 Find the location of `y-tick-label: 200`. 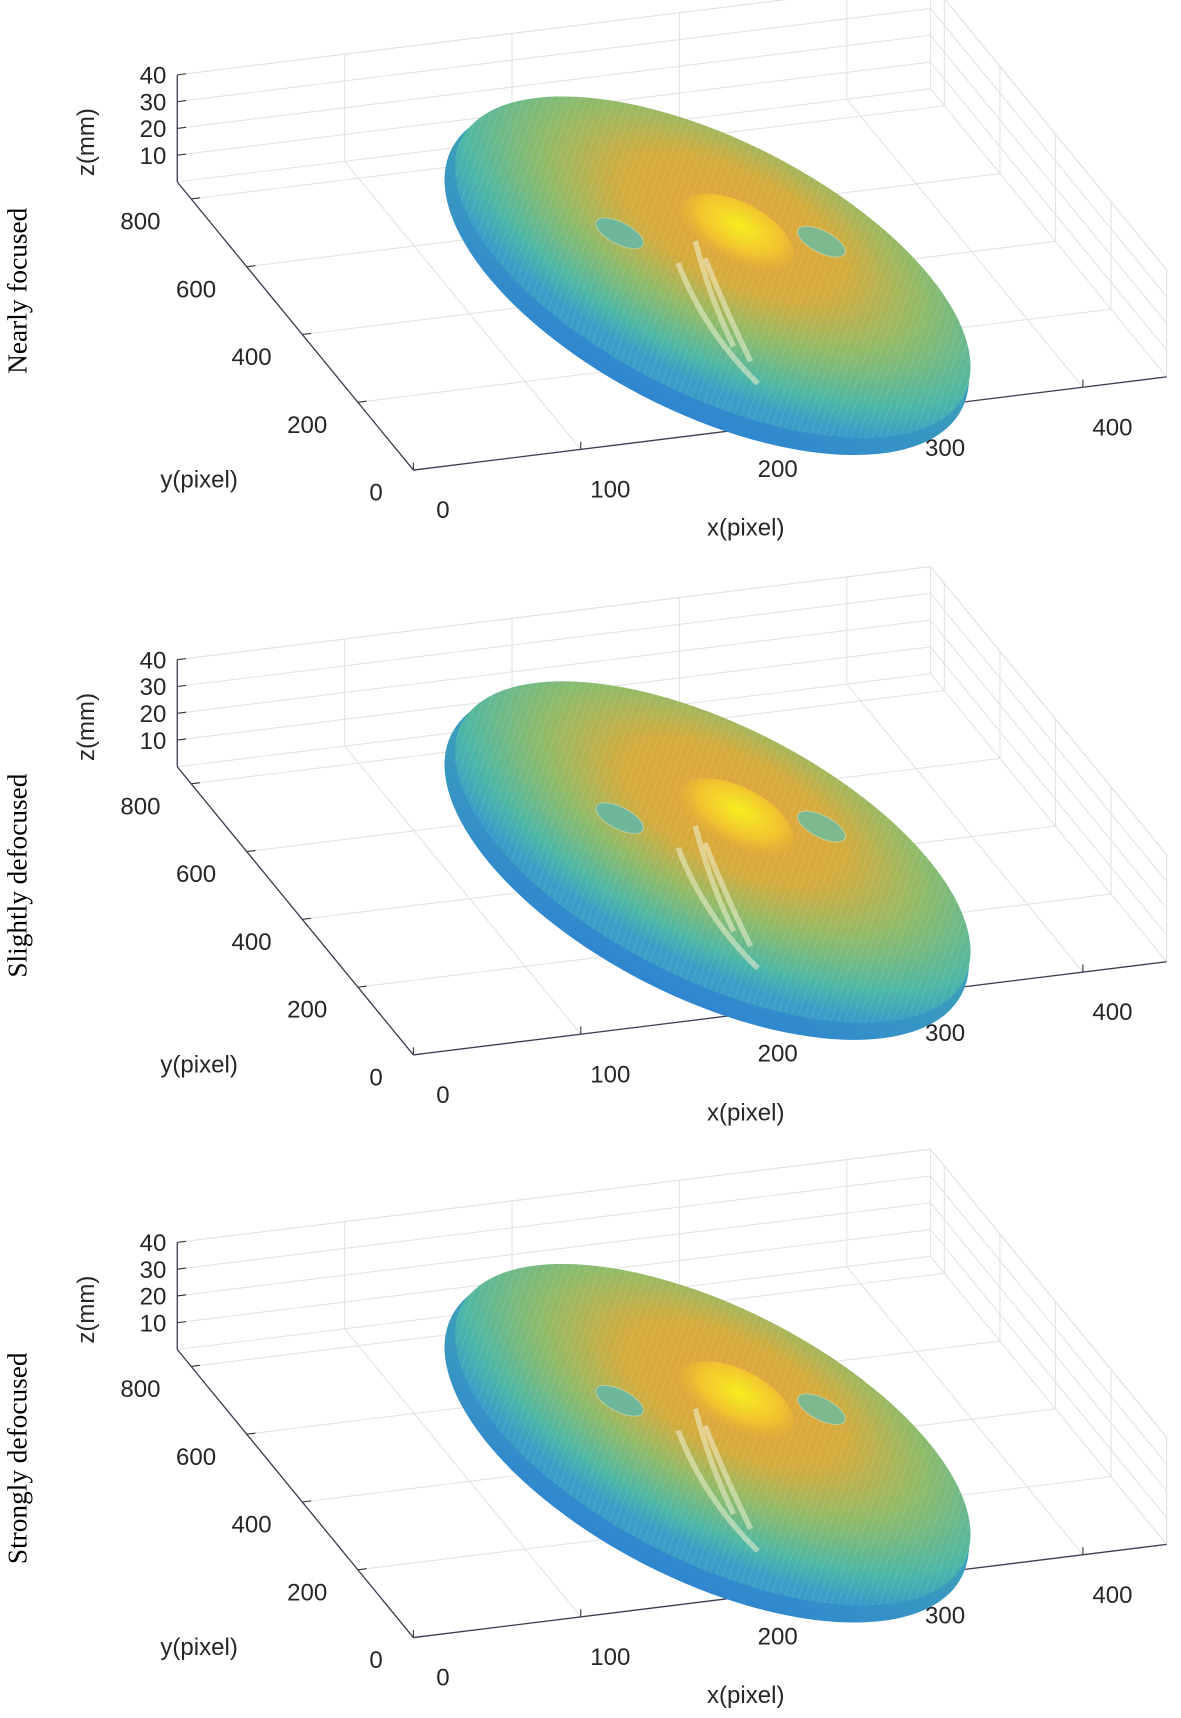

y-tick-label: 200 is located at coordinates (307, 1010).